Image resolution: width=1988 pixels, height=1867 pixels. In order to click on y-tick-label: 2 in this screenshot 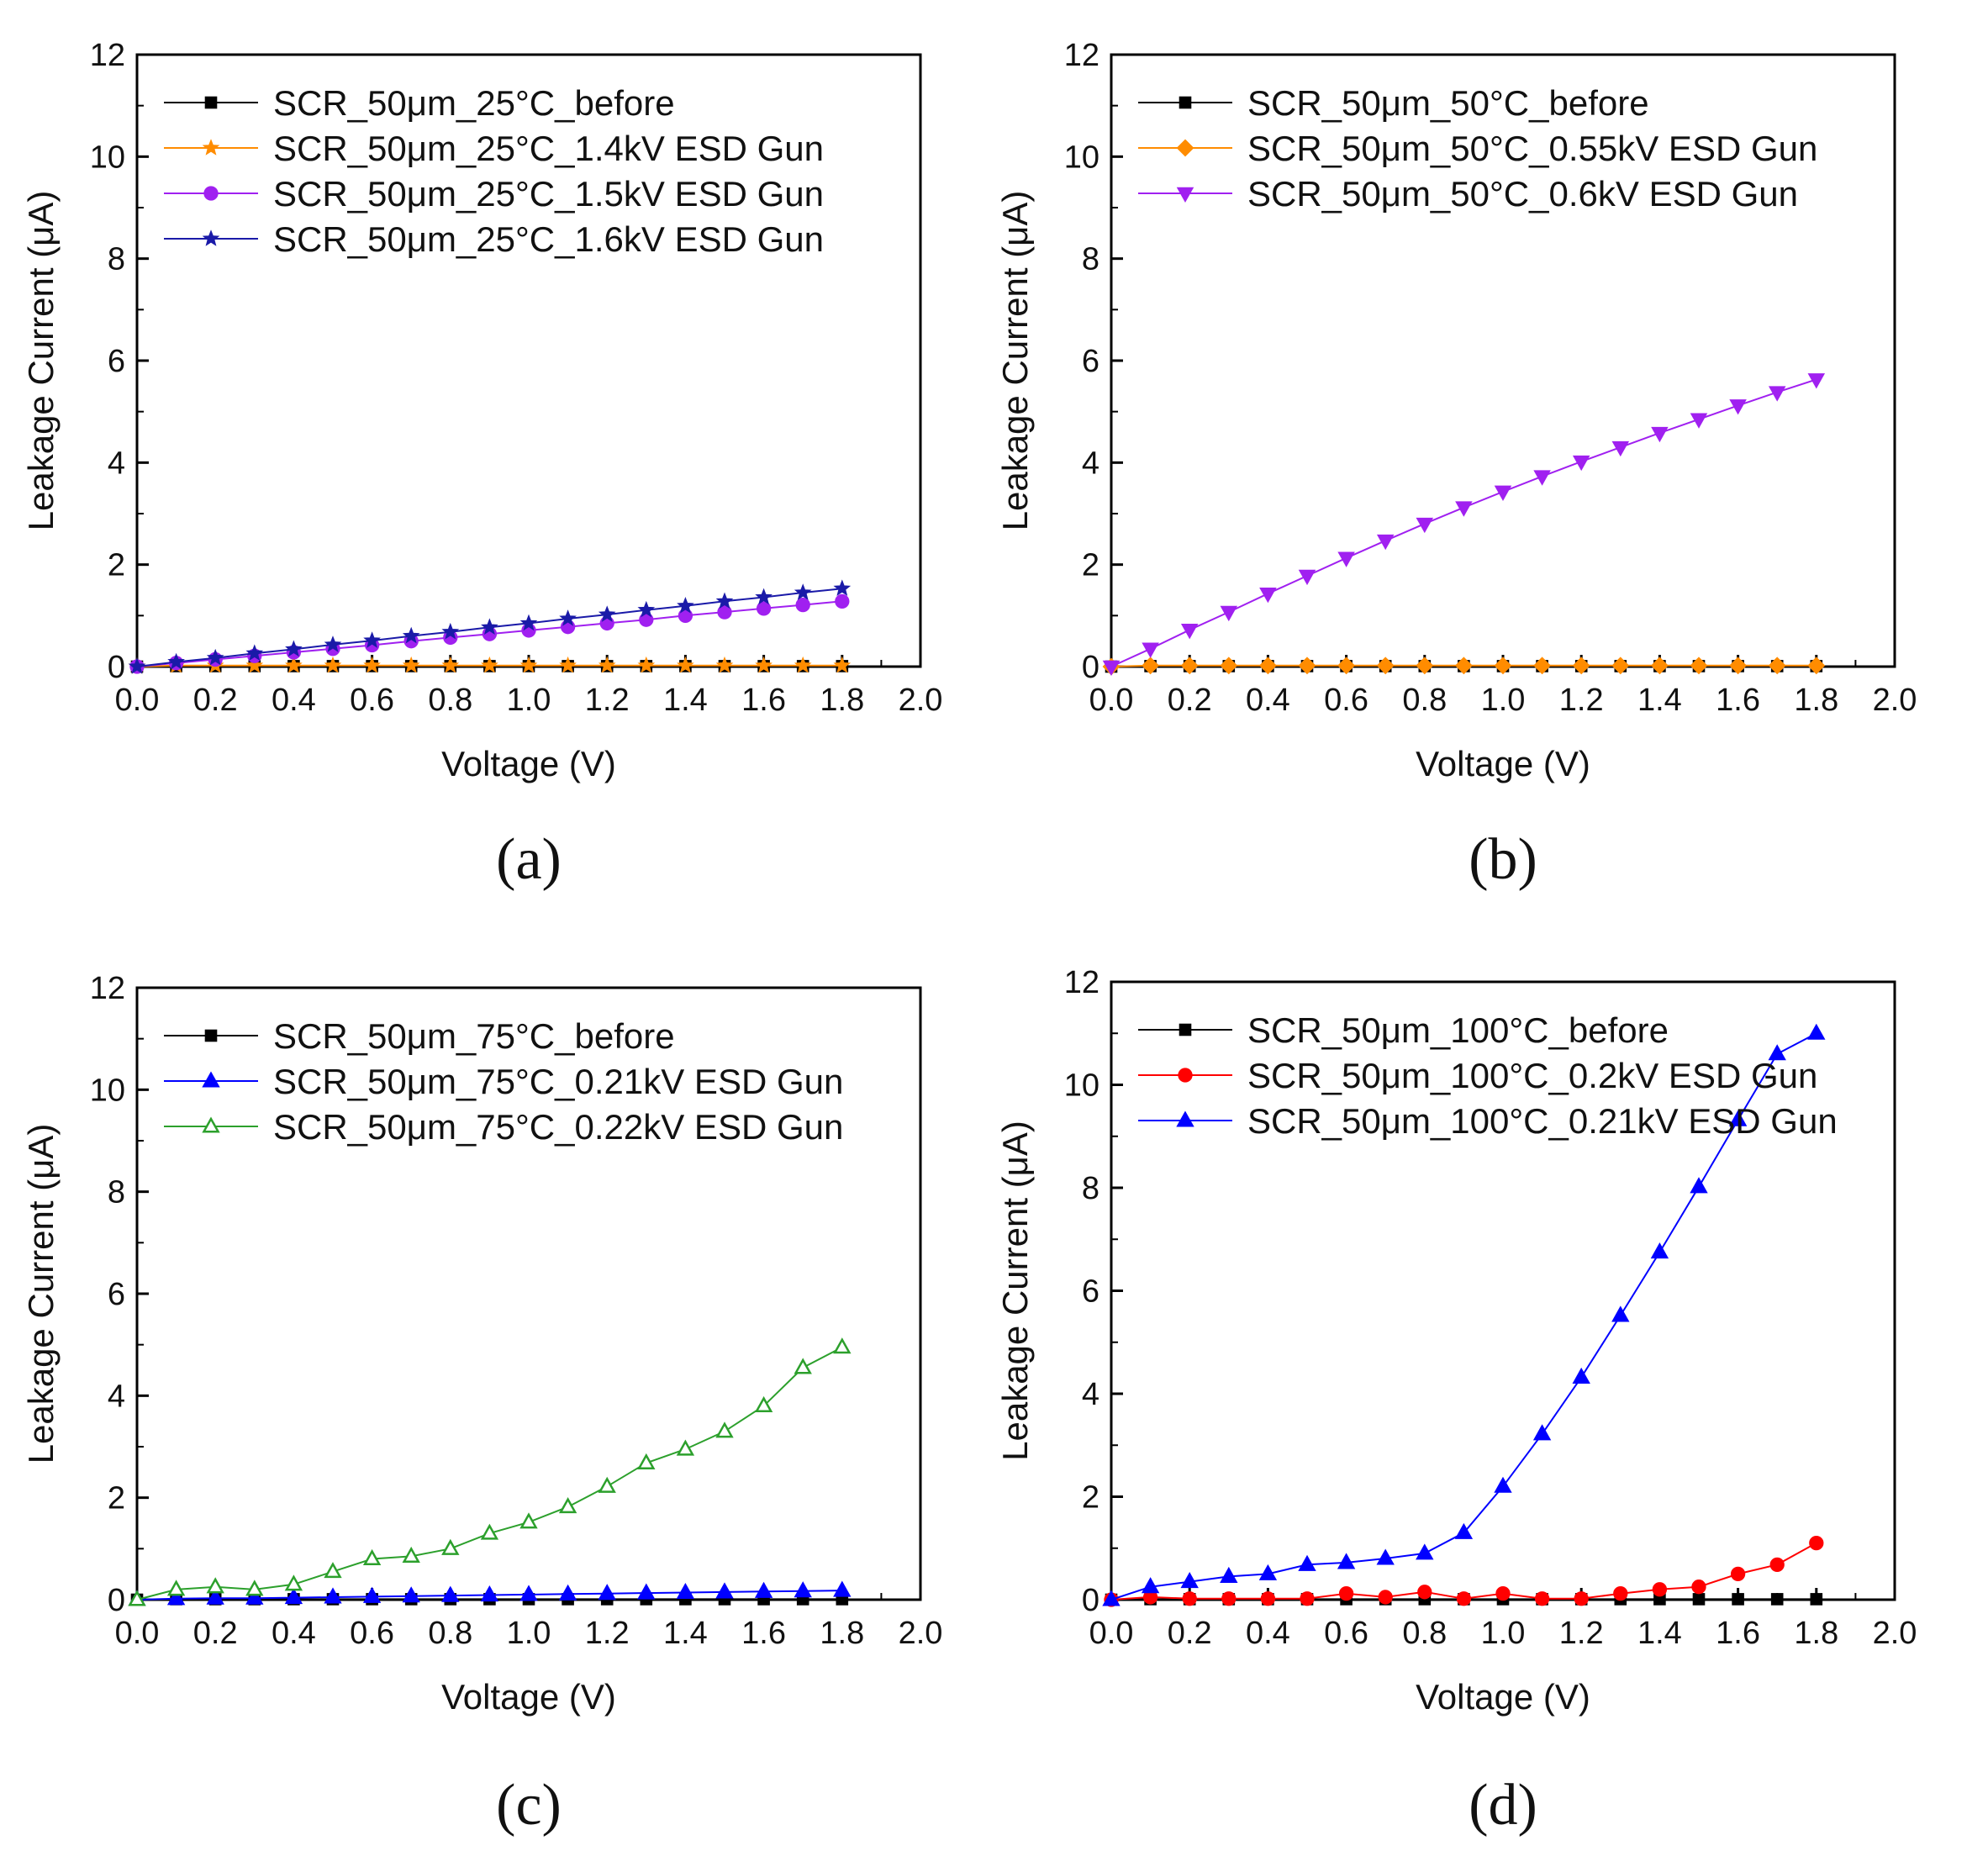, I will do `click(117, 565)`.